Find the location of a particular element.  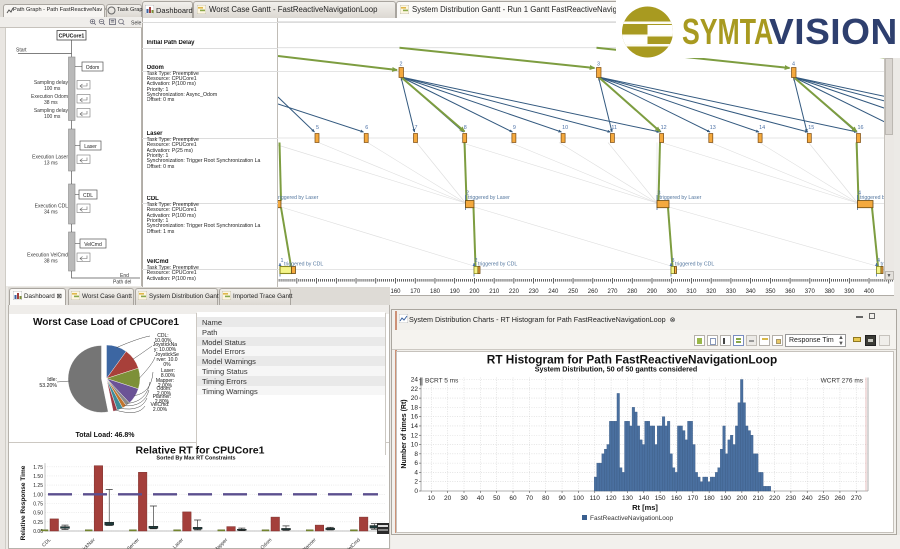

svg-text: End is located at coordinates (124, 276).